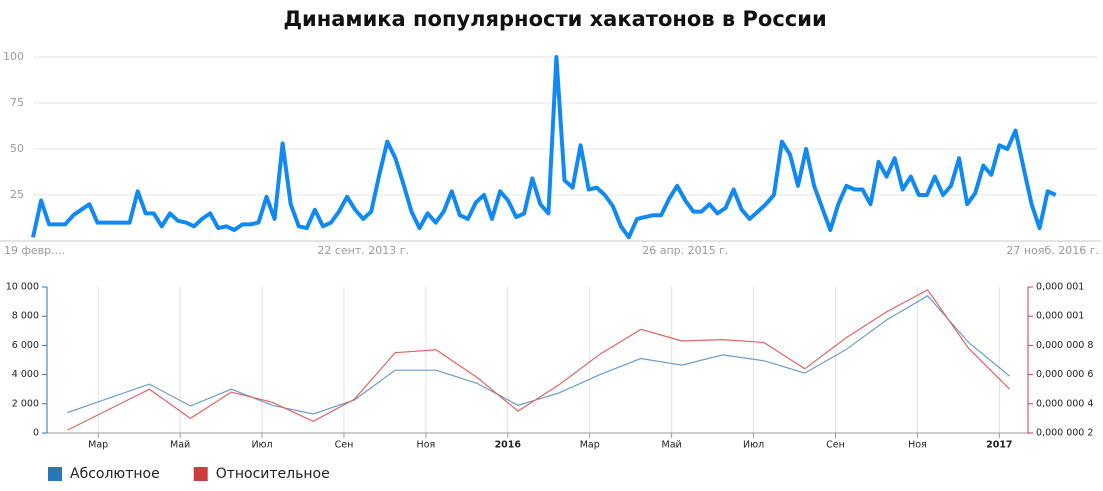 The image size is (1103, 491). I want to click on y-tick-label: 2 000, so click(25, 403).